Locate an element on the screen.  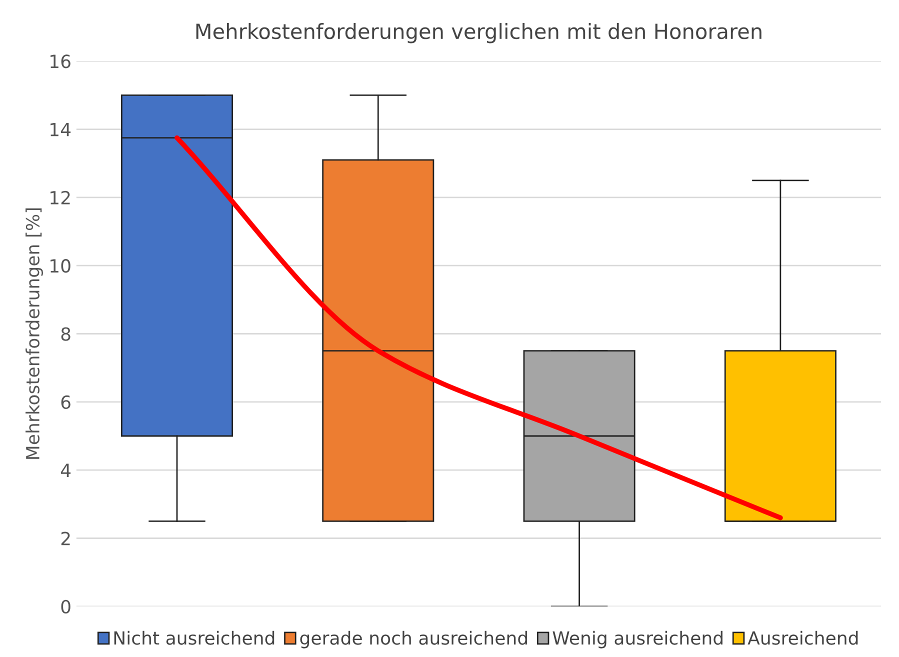
legend-label: Nicht ausreichend is located at coordinates (194, 637).